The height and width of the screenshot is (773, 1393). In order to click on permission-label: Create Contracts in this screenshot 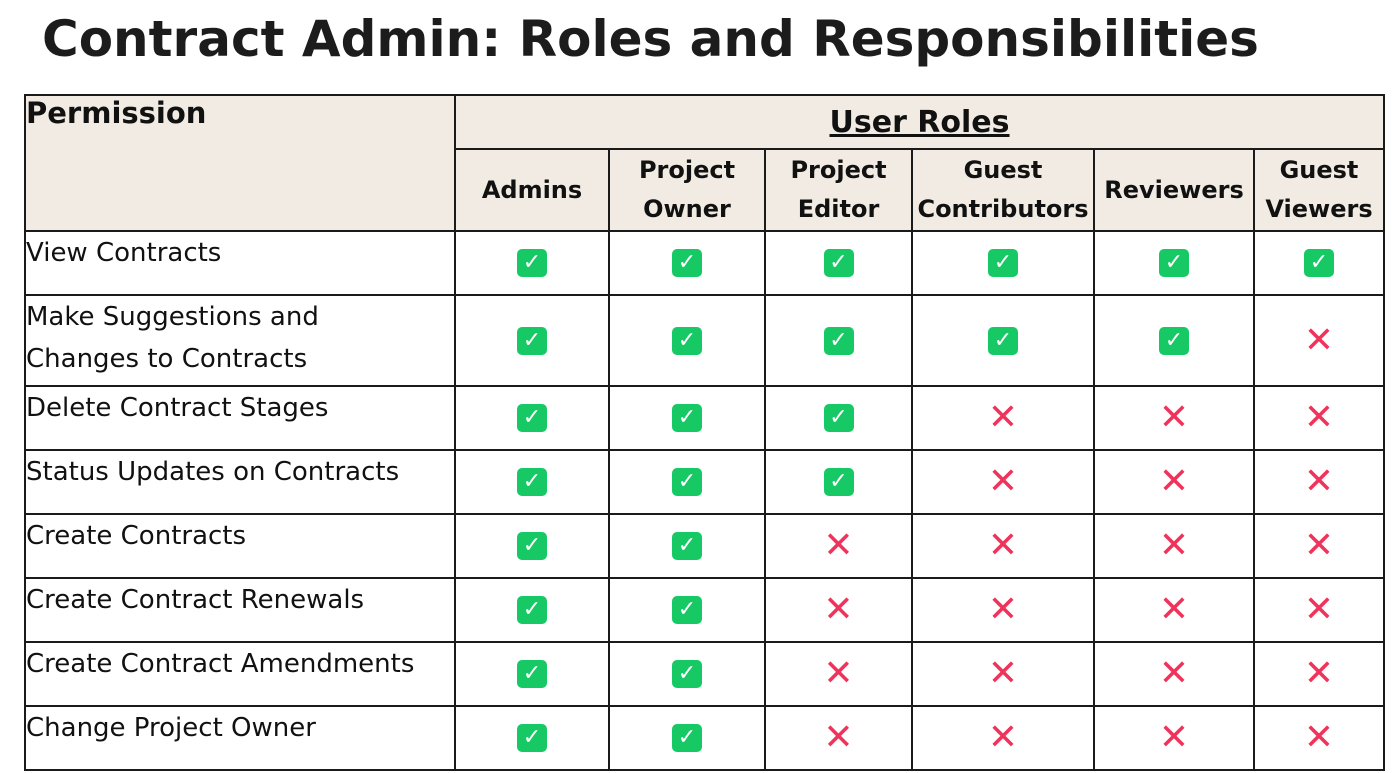, I will do `click(240, 546)`.